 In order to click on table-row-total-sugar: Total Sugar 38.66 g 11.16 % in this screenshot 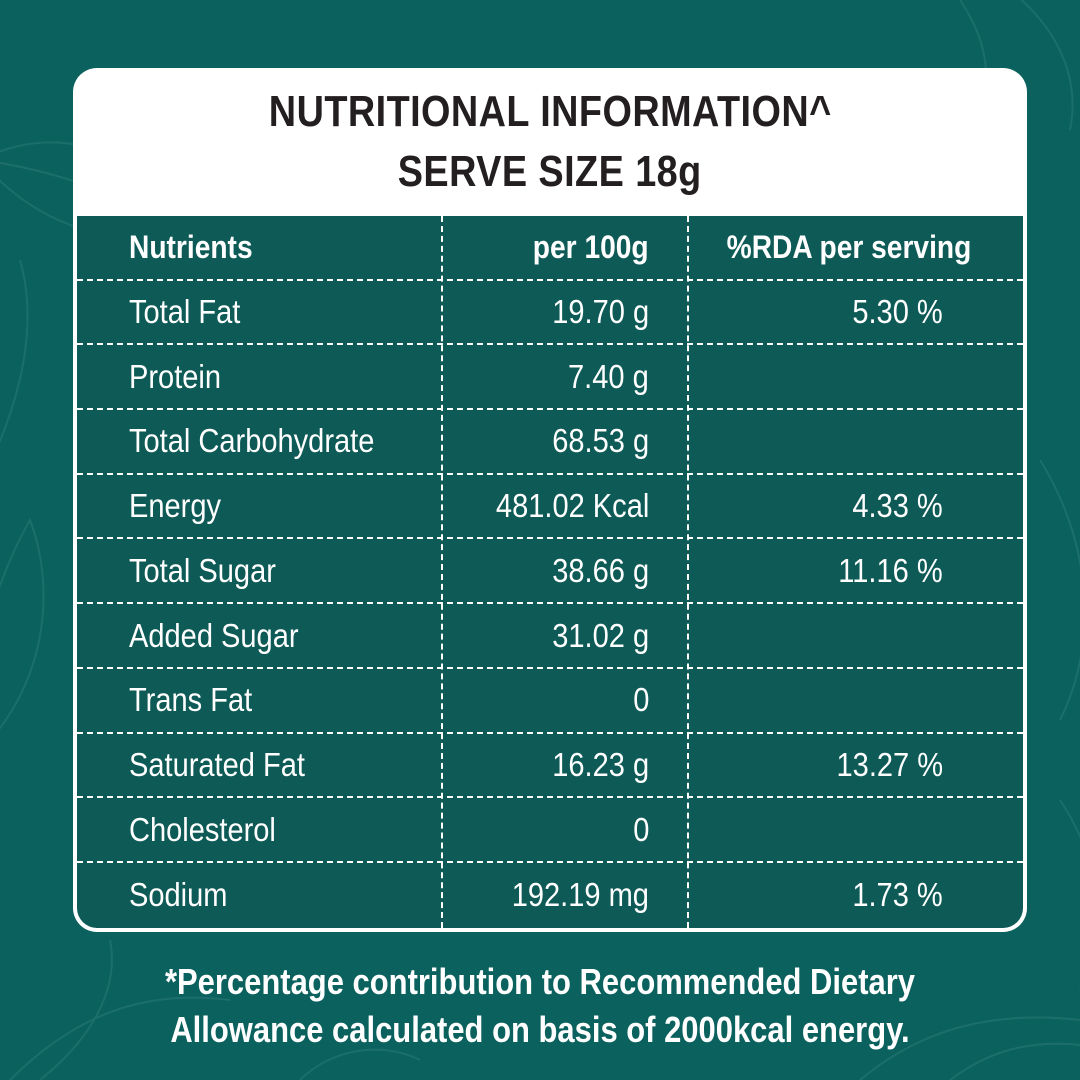, I will do `click(550, 572)`.